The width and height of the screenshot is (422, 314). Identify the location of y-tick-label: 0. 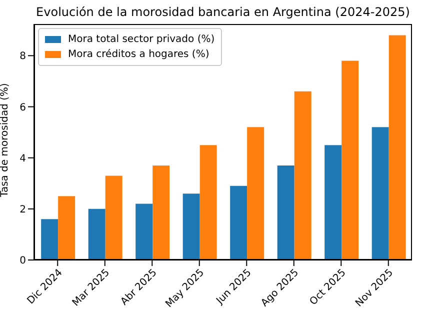
(23, 261).